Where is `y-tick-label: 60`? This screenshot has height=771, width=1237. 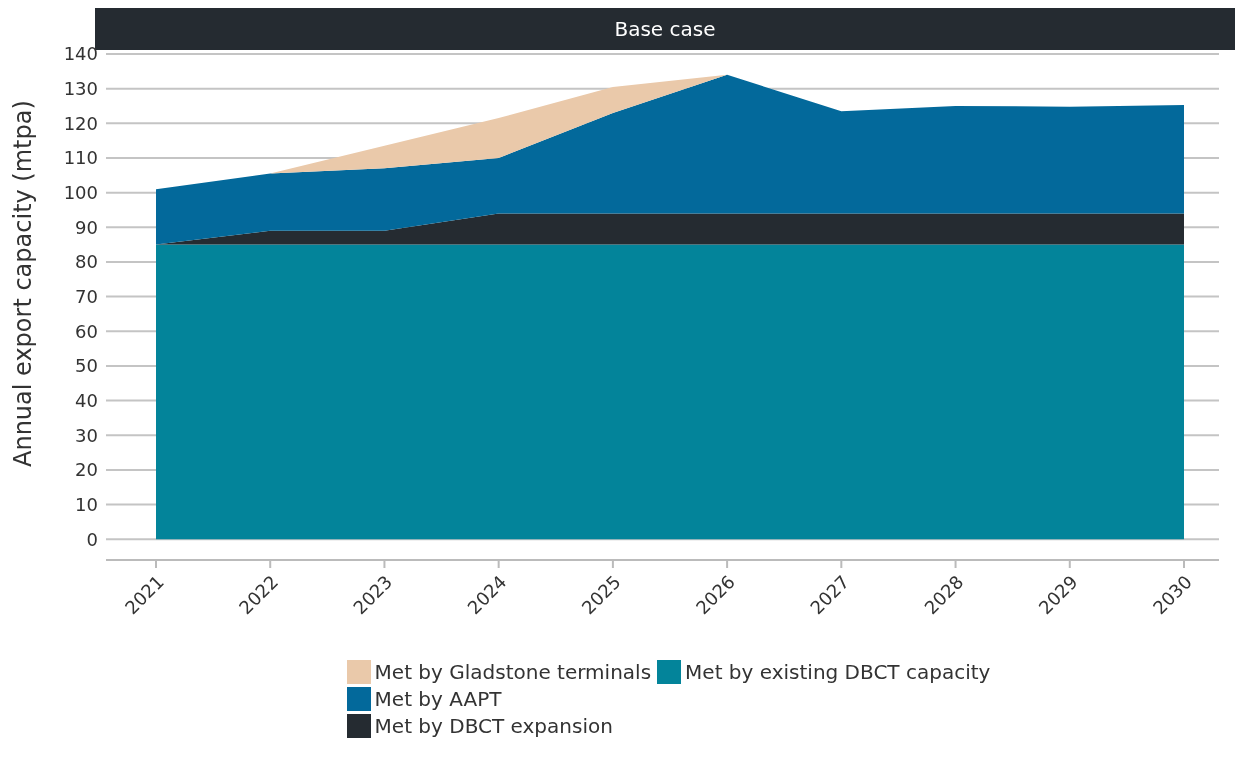
y-tick-label: 60 is located at coordinates (86, 331).